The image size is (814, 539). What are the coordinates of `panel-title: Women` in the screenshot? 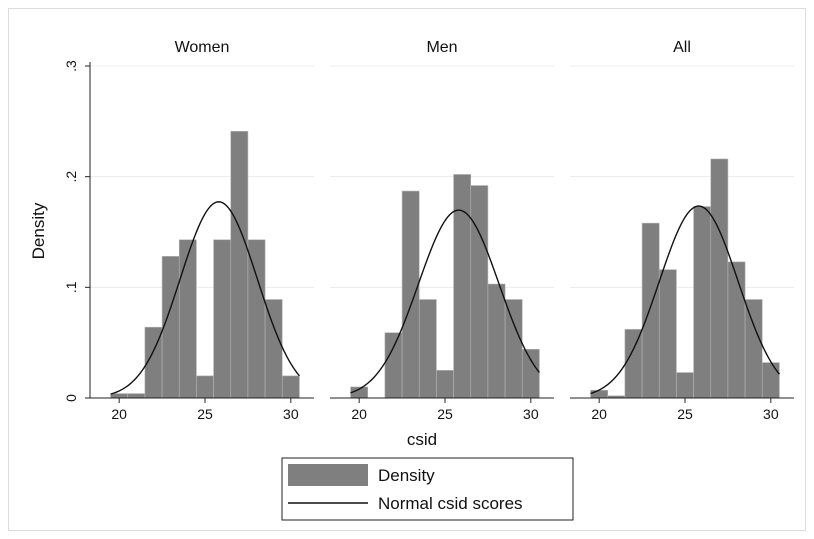 It's located at (202, 47).